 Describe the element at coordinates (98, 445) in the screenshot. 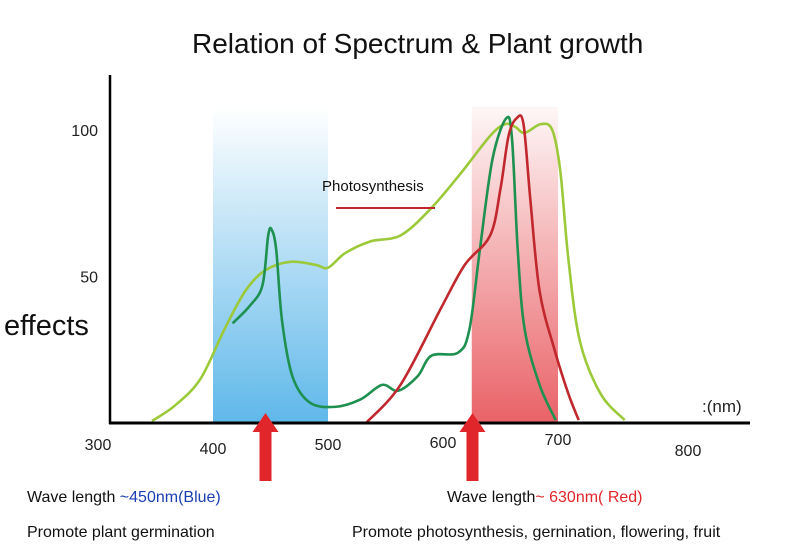

I see `x-tick-label: 300` at that location.